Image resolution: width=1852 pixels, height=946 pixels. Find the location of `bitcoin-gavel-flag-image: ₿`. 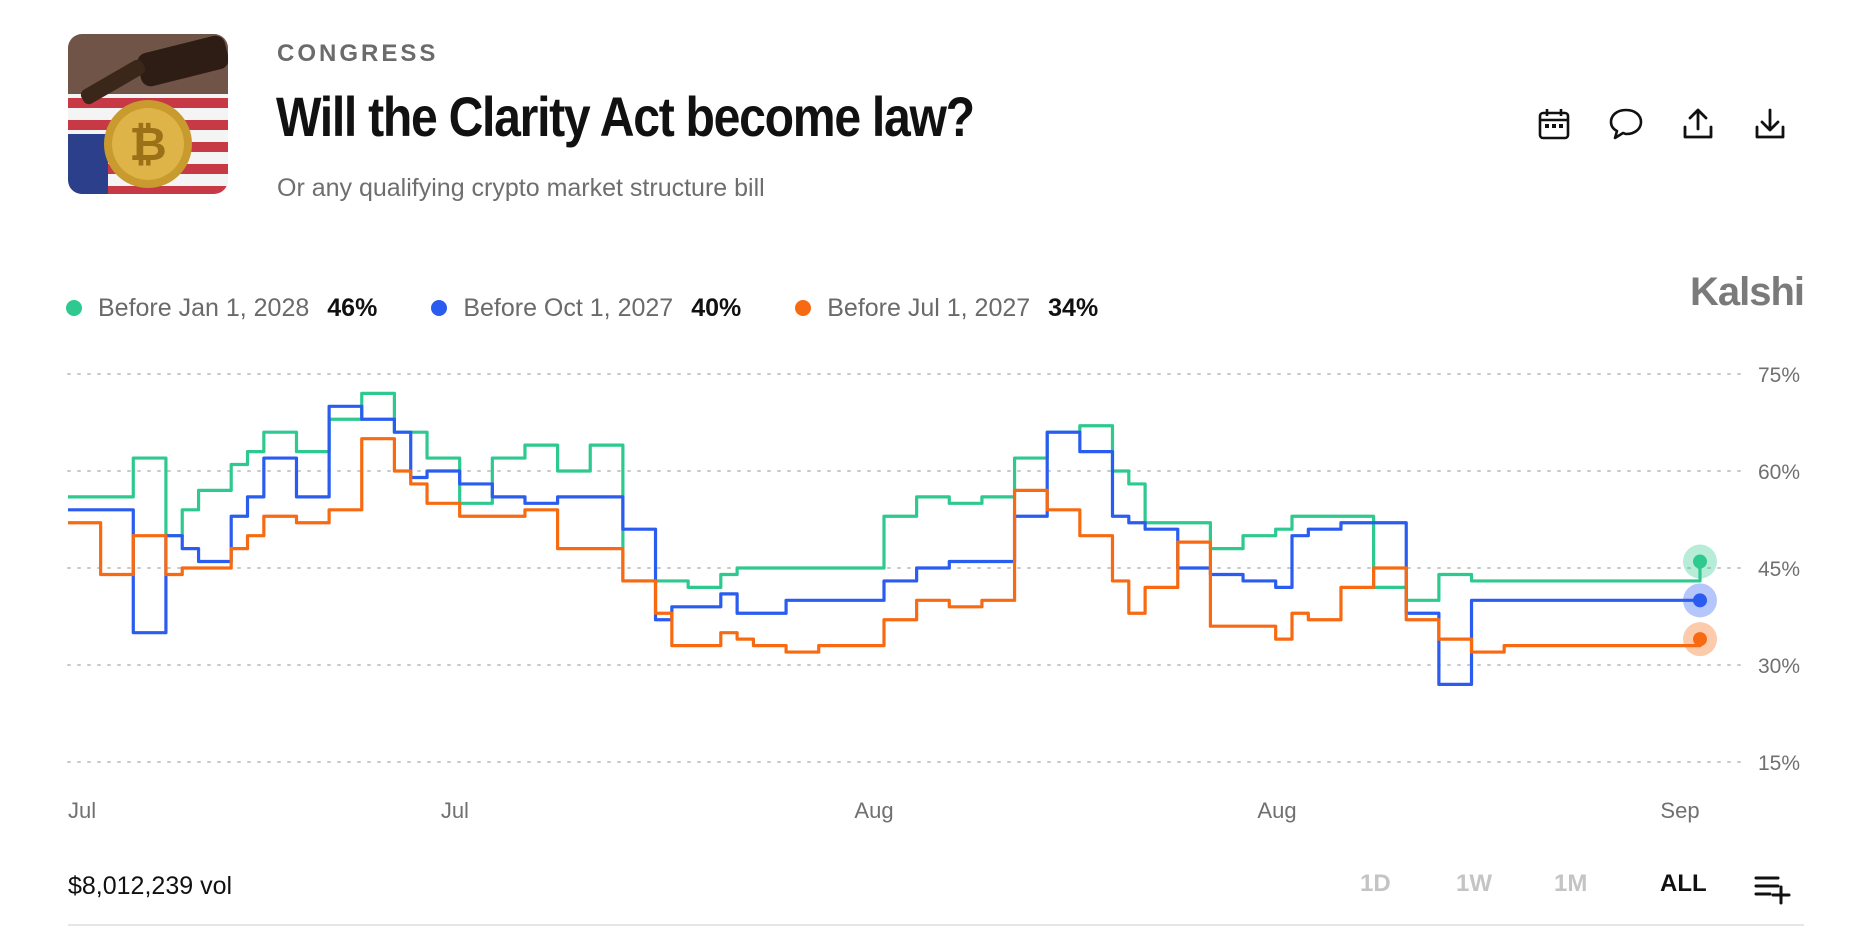

bitcoin-gavel-flag-image: ₿ is located at coordinates (148, 114).